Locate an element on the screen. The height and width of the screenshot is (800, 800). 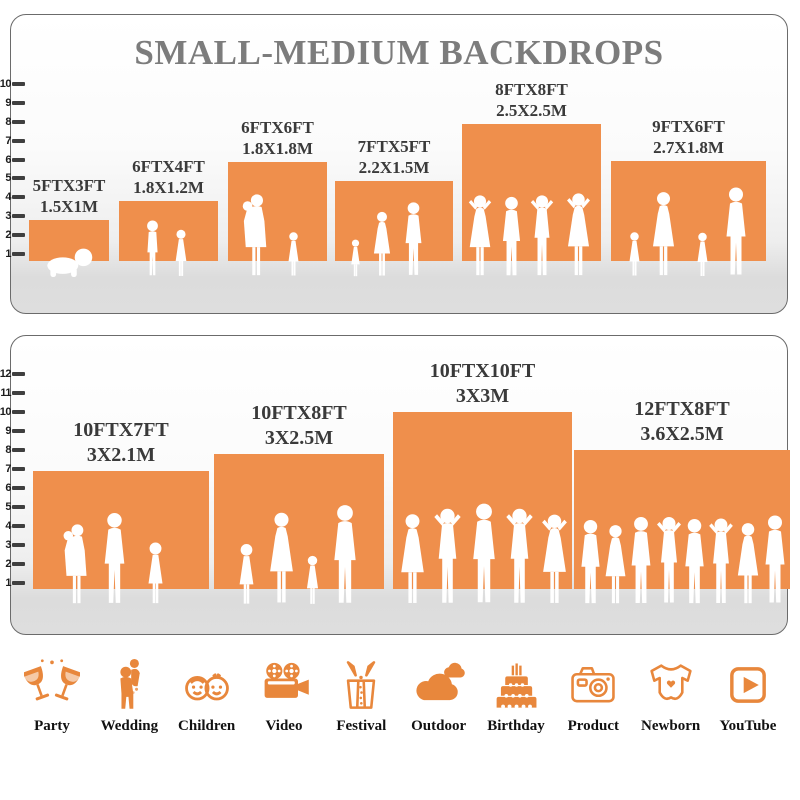
backdrop-size-label: 9FTX6FT 2.7X1.8M is located at coordinates (688, 136).